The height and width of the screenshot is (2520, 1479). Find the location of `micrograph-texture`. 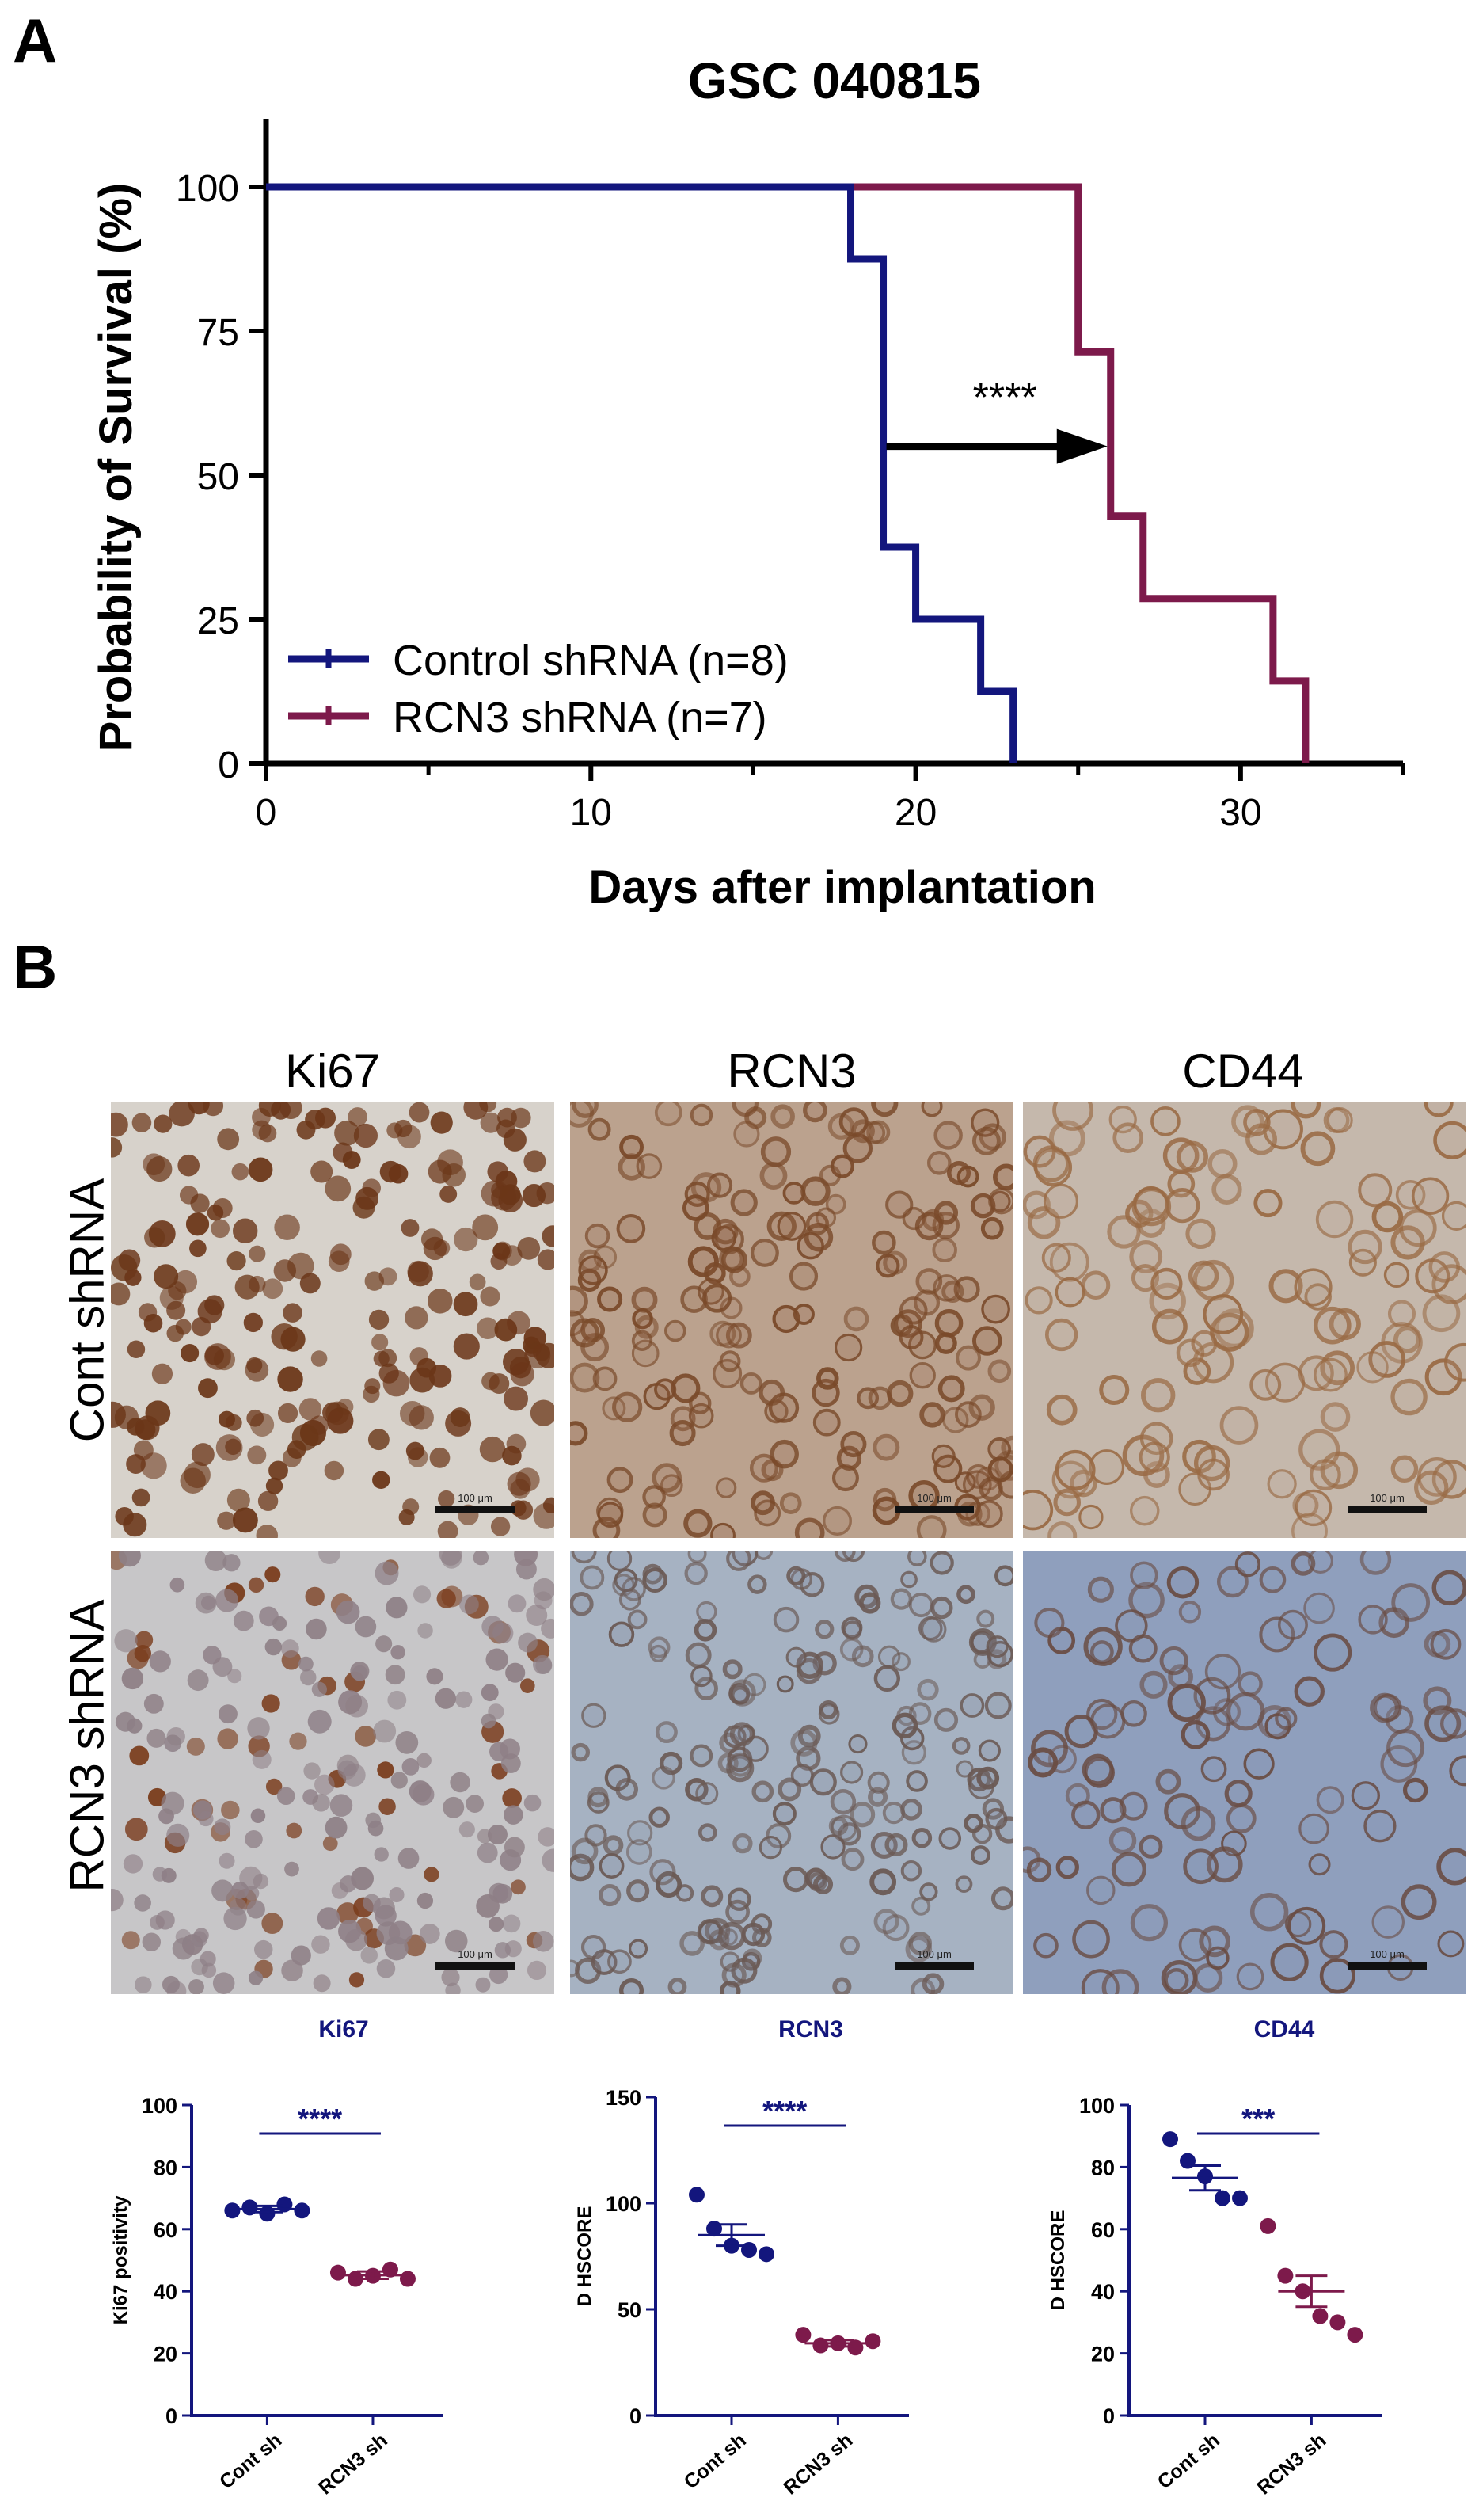

micrograph-texture is located at coordinates (791, 1320).